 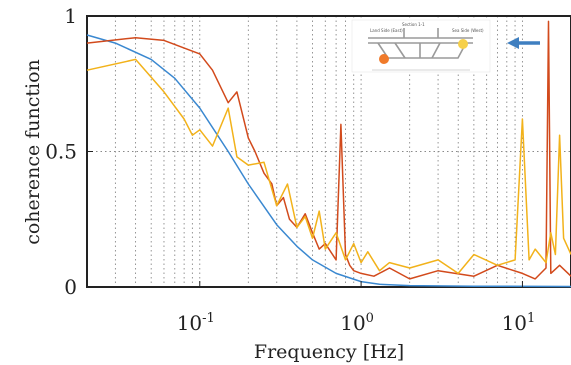 I want to click on y-tick-label: 0, so click(x=70, y=287).